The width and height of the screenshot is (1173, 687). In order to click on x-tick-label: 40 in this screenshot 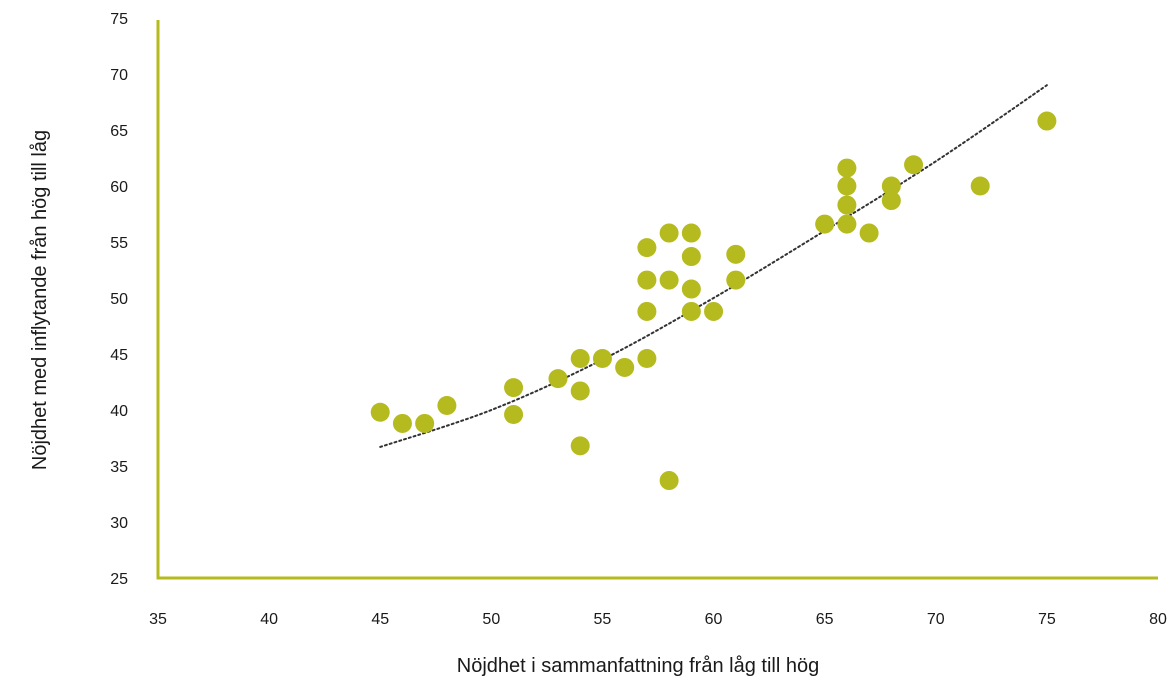, I will do `click(269, 619)`.